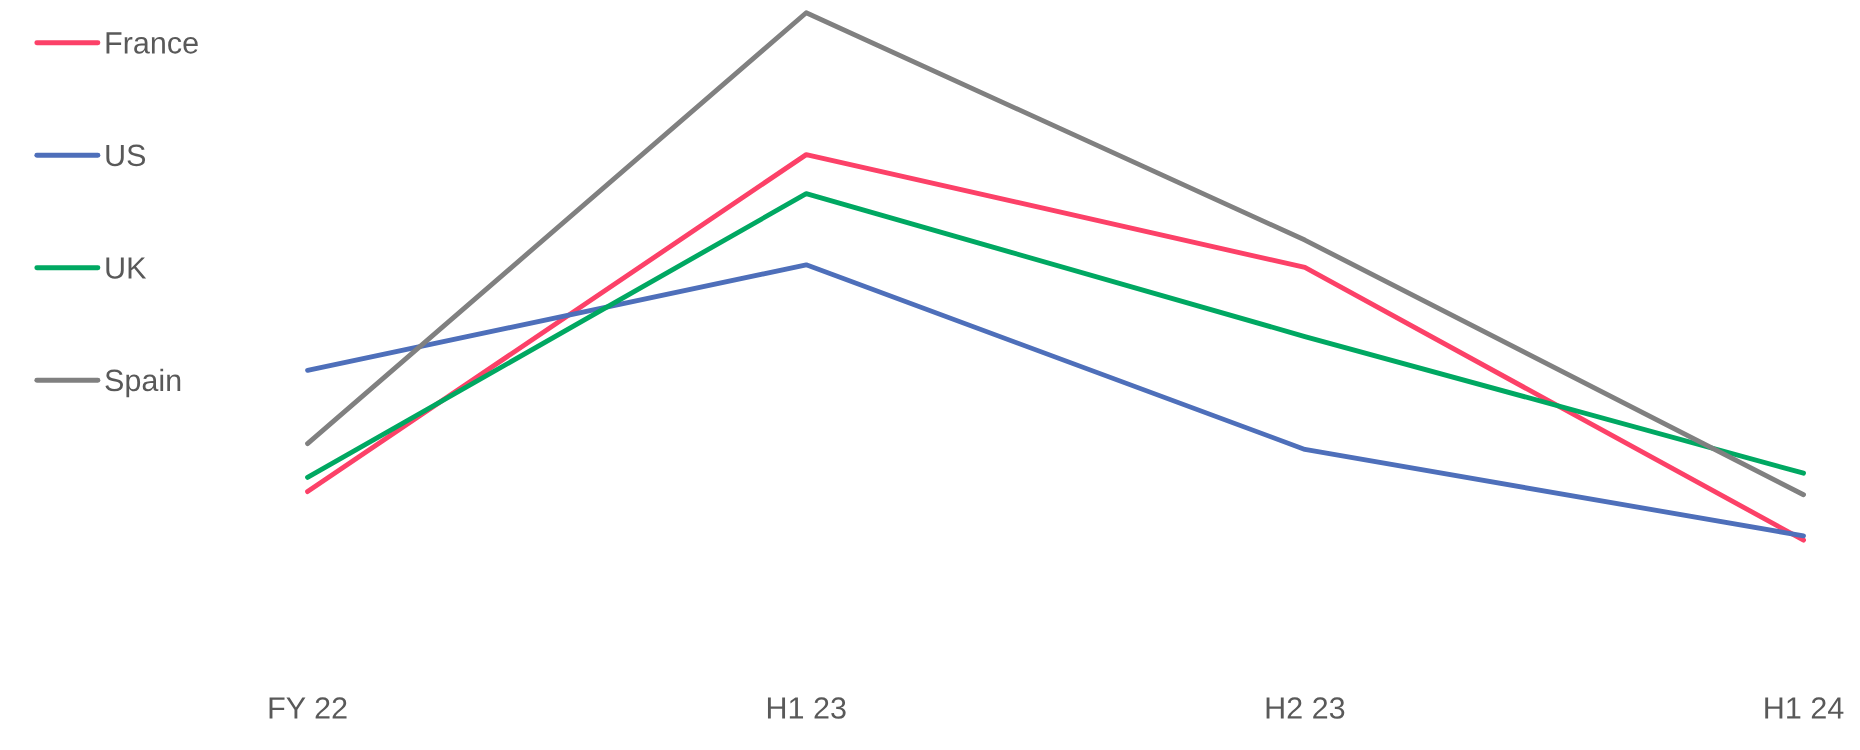 The image size is (1860, 750). I want to click on legend-label: Spain, so click(143, 383).